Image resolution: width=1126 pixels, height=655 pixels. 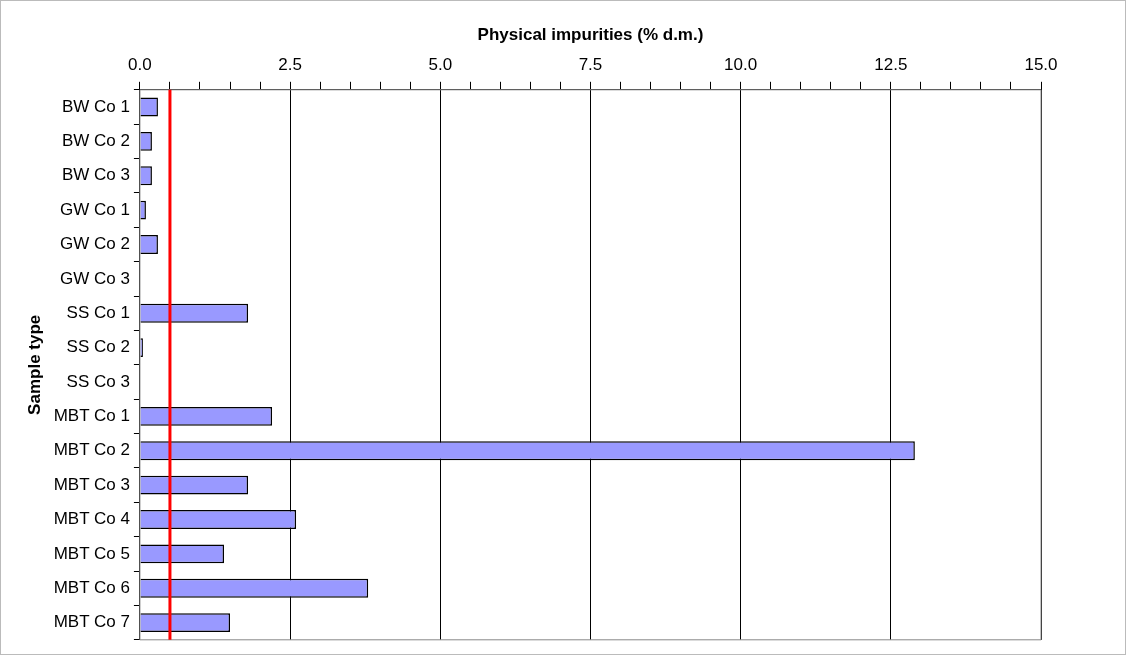 What do you see at coordinates (91, 587) in the screenshot?
I see `y-tick-label: MBT Co 6` at bounding box center [91, 587].